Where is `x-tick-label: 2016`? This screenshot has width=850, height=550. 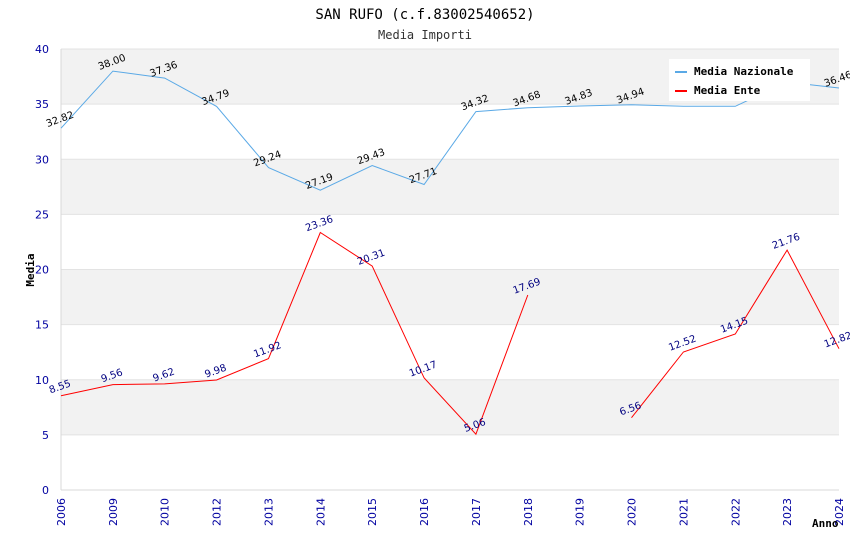
x-tick-label: 2016 is located at coordinates (424, 512).